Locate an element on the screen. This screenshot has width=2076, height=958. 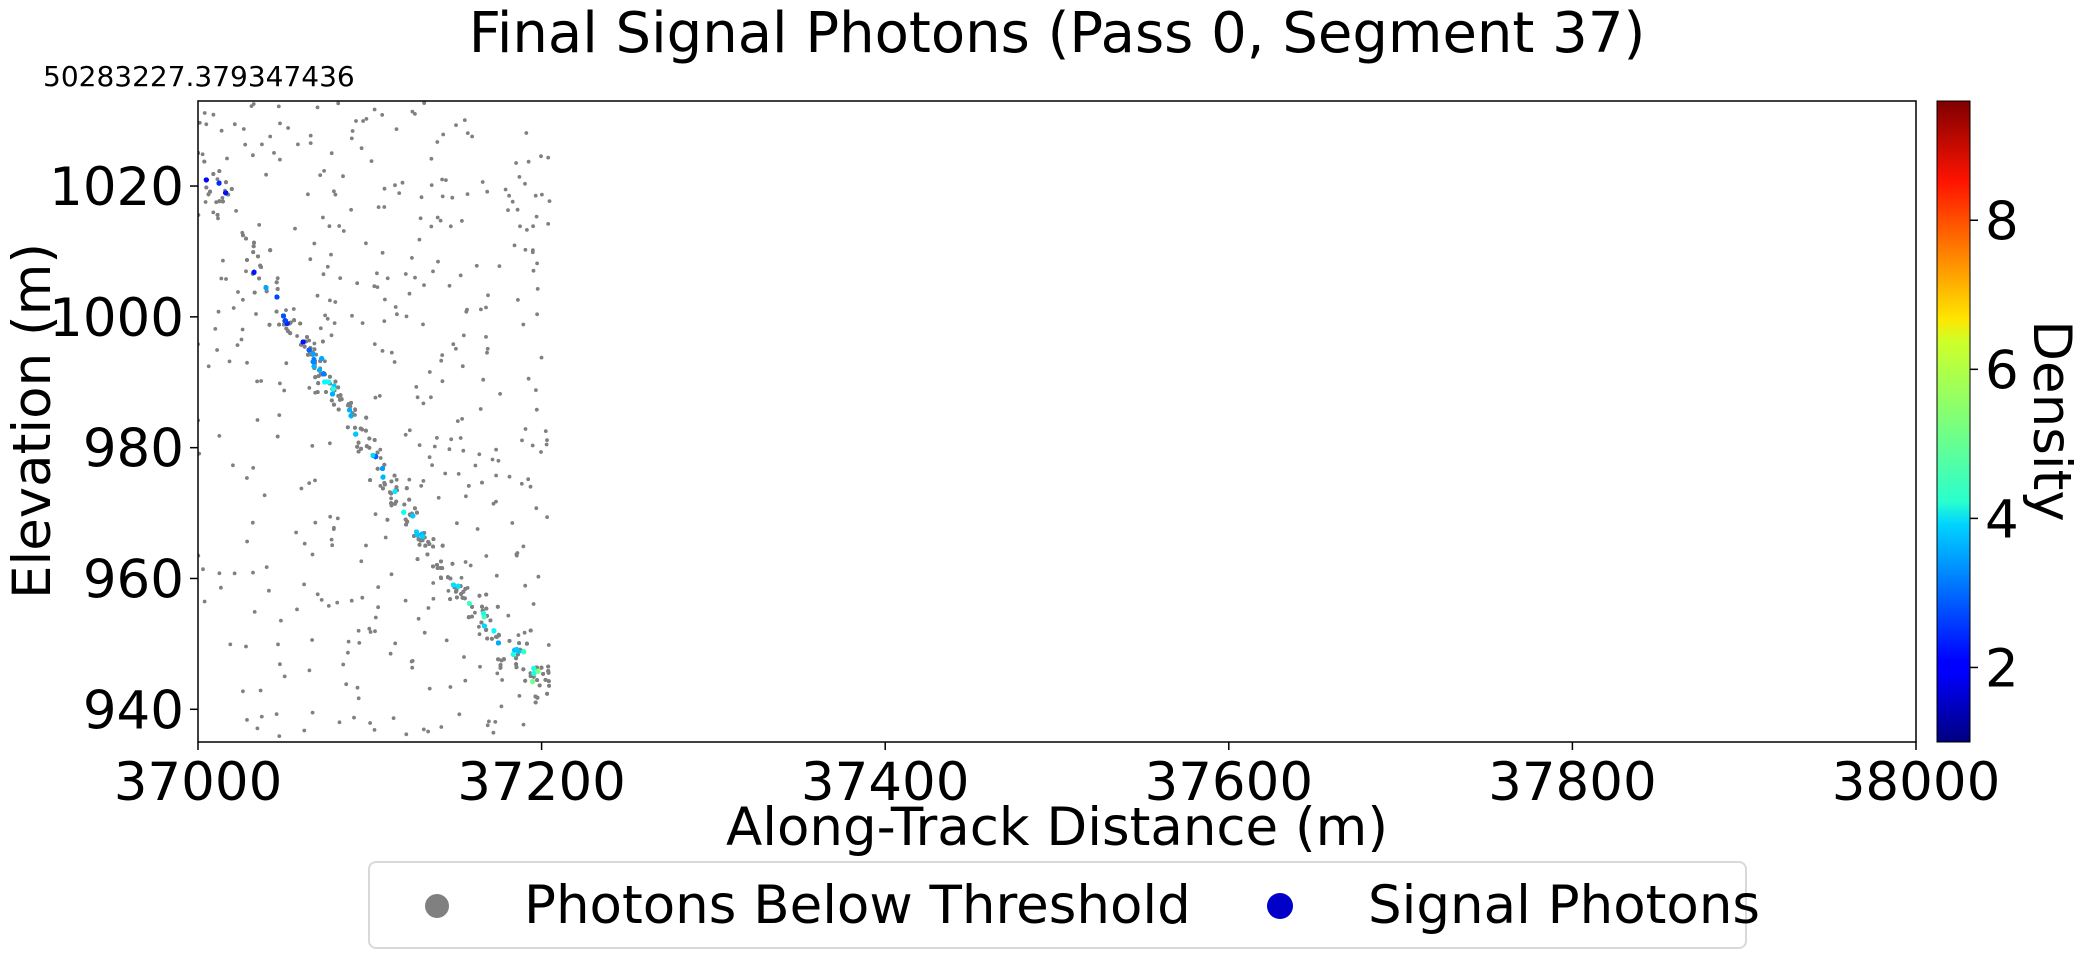
y-tick-label: 1020 is located at coordinates (116, 187).